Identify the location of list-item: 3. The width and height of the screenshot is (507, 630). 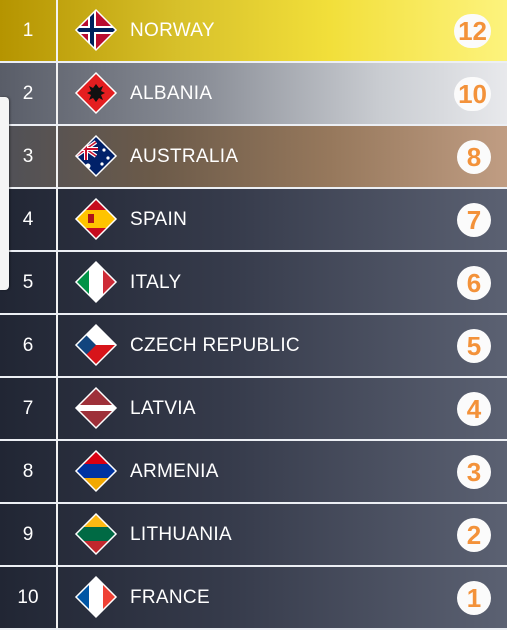
(253, 157).